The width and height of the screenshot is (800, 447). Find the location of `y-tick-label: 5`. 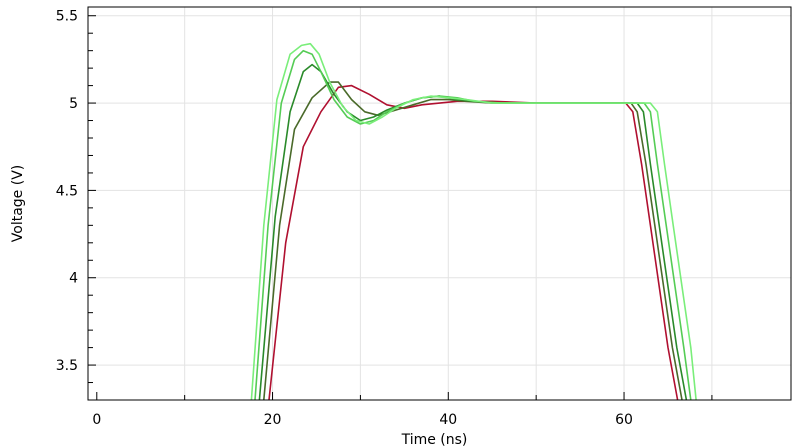

y-tick-label: 5 is located at coordinates (73, 104).